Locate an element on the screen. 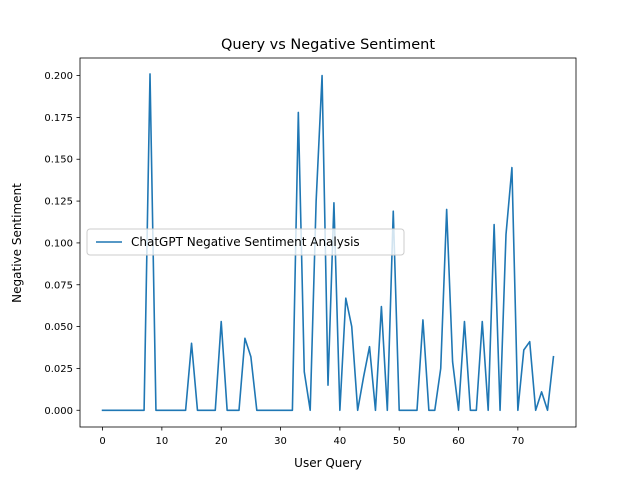 The image size is (640, 480). x-axis-title: User Query is located at coordinates (328, 463).